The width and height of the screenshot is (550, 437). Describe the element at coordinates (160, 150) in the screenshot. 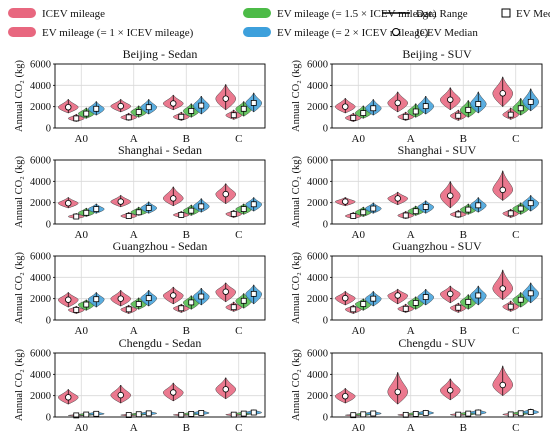

I see `panel-title: Shanghai - Sedan` at that location.